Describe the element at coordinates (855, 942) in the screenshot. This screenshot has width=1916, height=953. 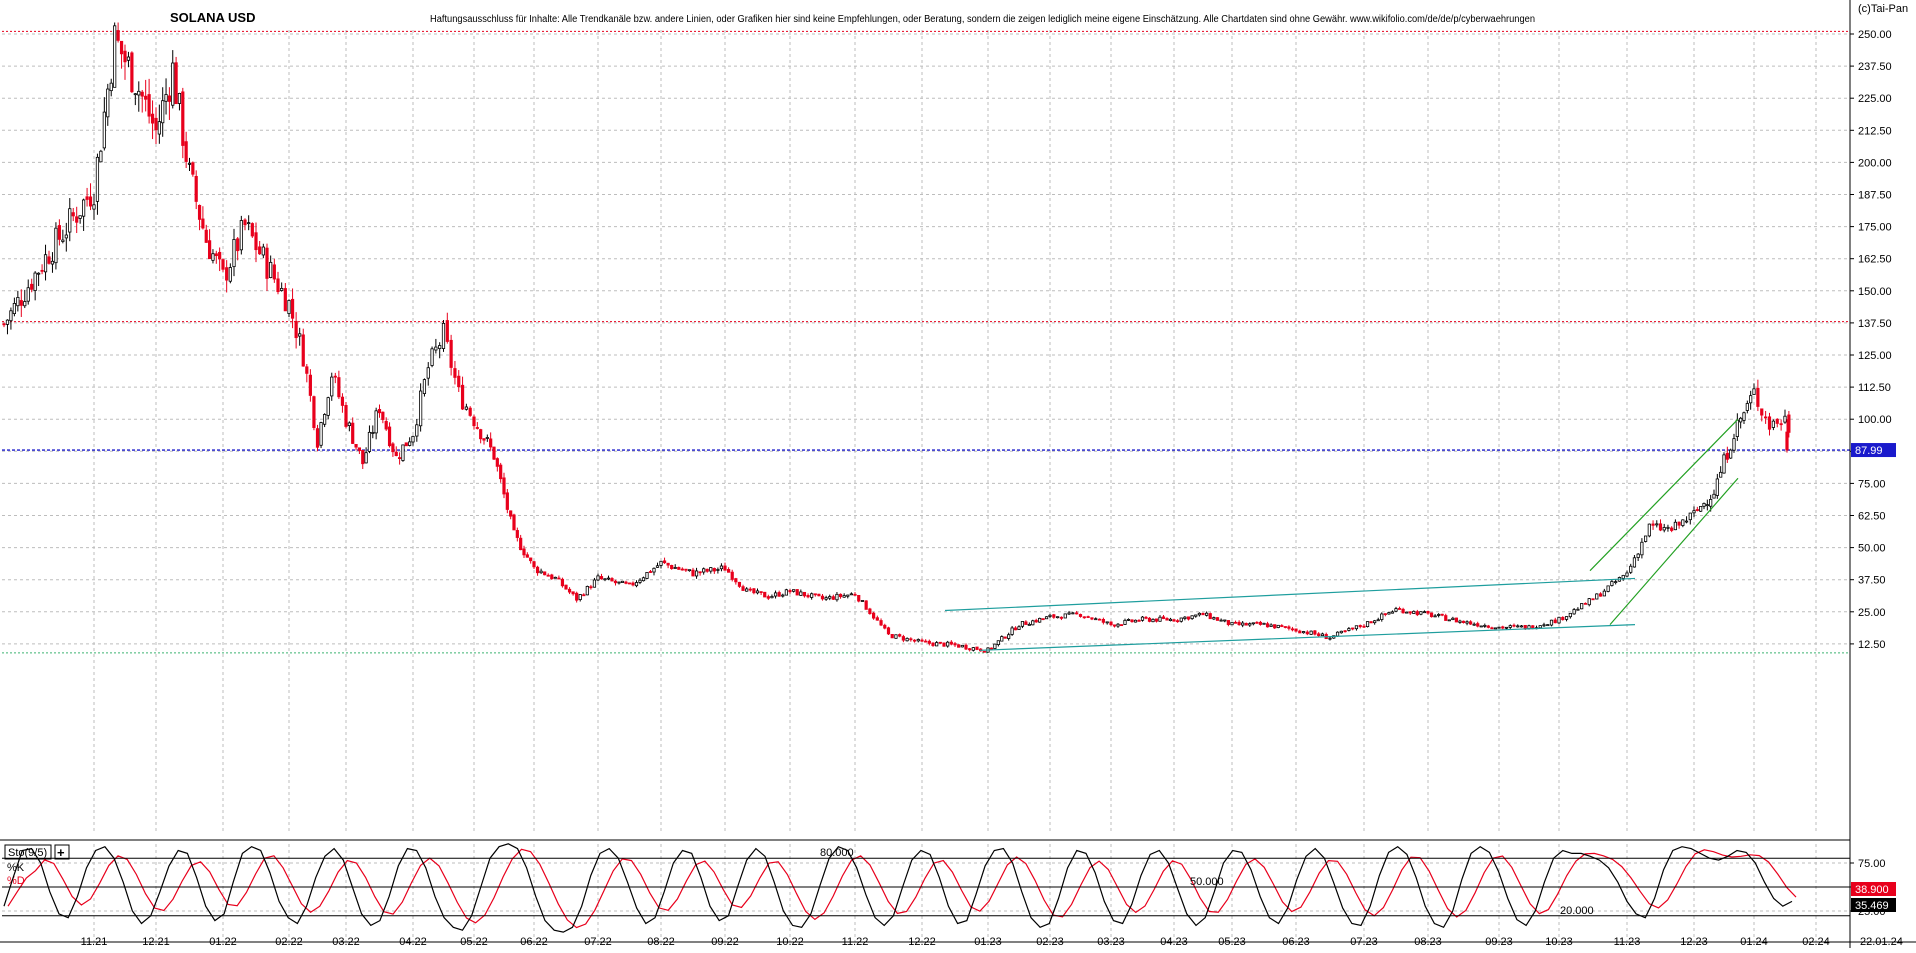
I see `month-tick-label: 11.22` at that location.